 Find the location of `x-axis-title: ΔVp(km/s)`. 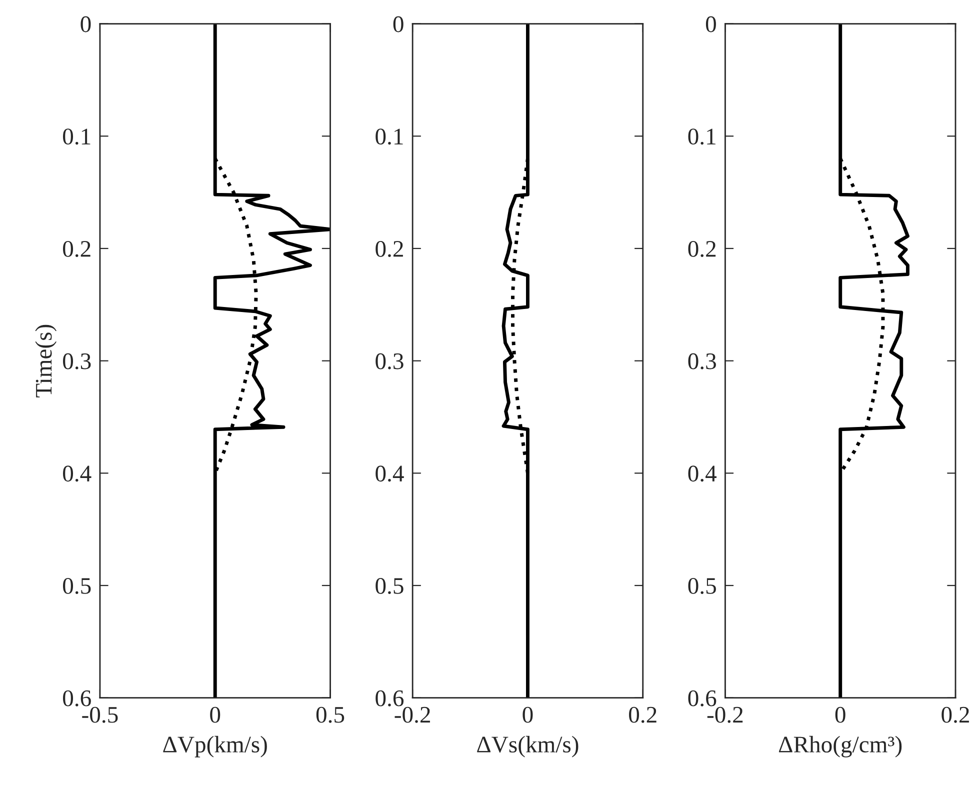

x-axis-title: ΔVp(km/s) is located at coordinates (215, 747).